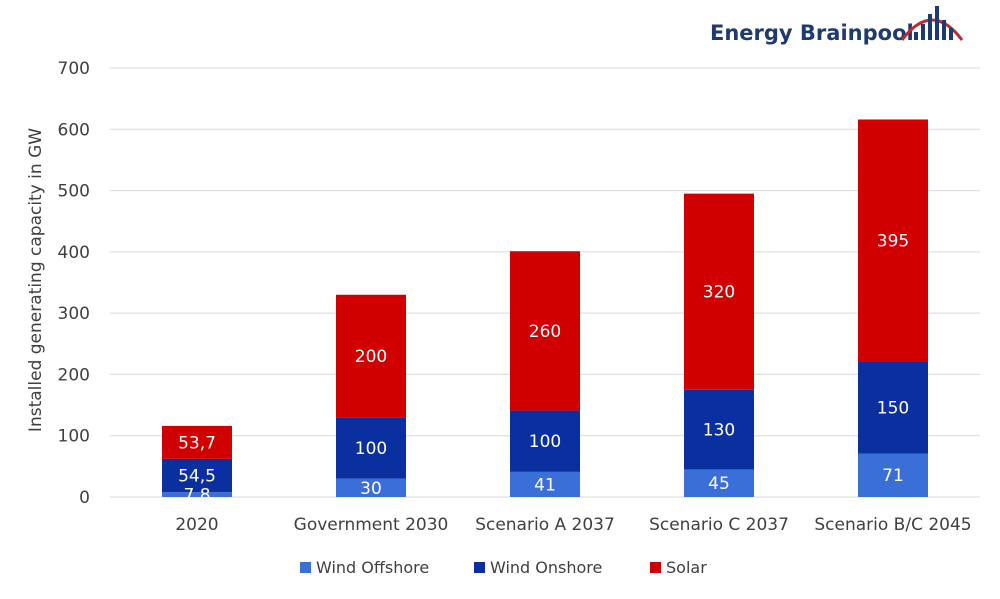 The height and width of the screenshot is (599, 1000). What do you see at coordinates (196, 525) in the screenshot?
I see `x-category-label: 2020` at bounding box center [196, 525].